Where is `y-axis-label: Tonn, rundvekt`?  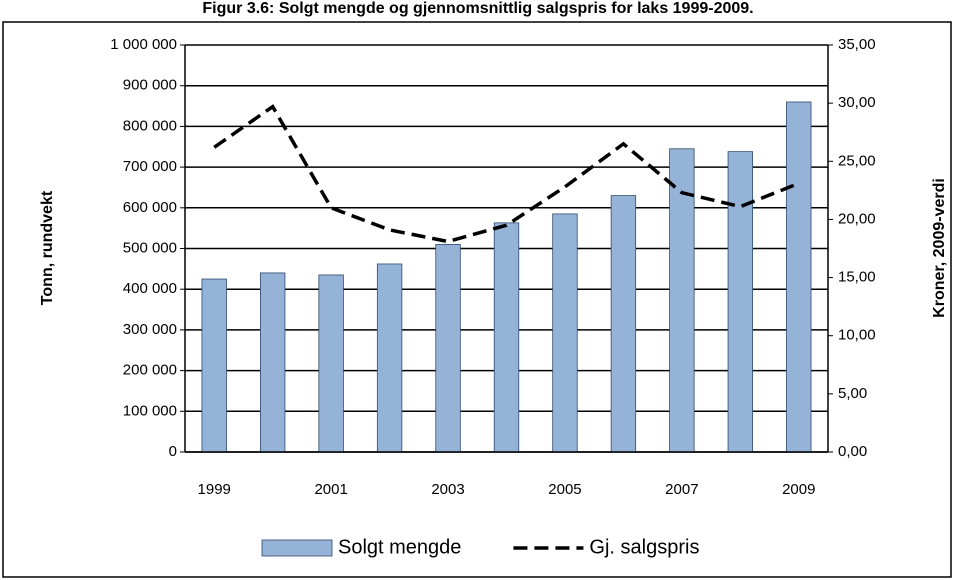 y-axis-label: Tonn, rundvekt is located at coordinates (47, 247).